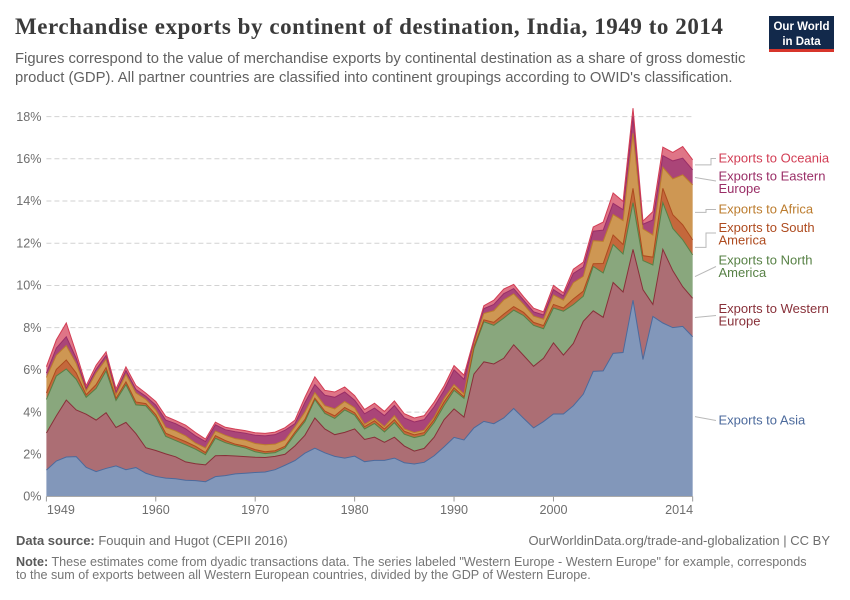 The image size is (850, 600). What do you see at coordinates (32, 497) in the screenshot?
I see `svg-text: 0%` at bounding box center [32, 497].